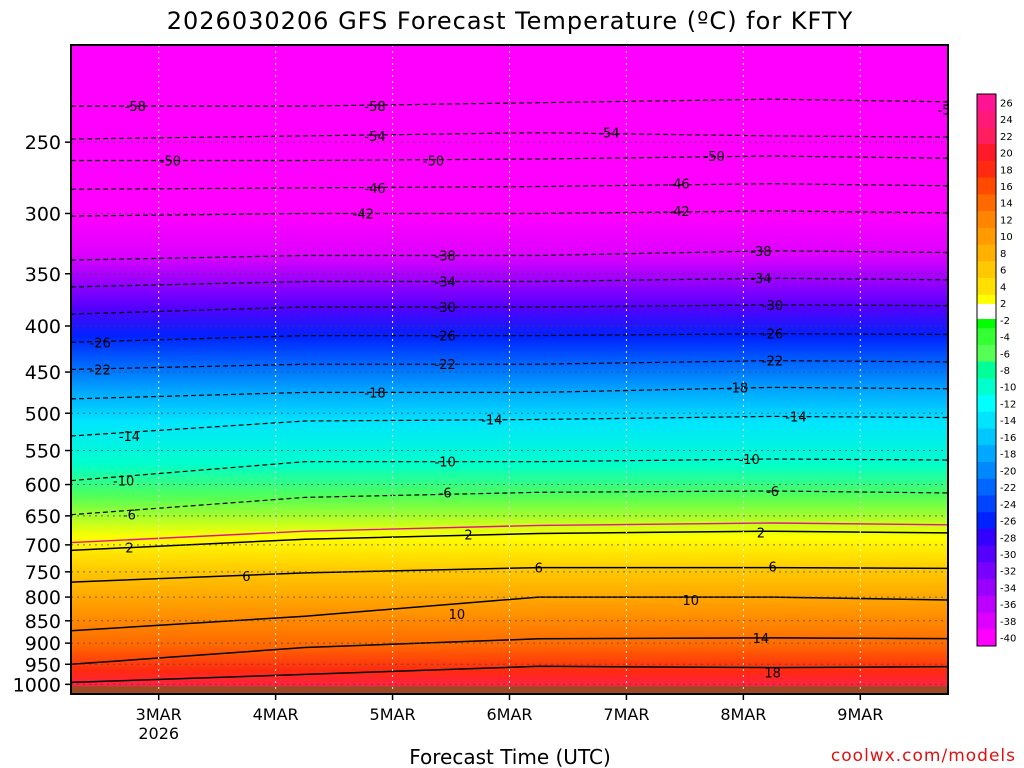 This screenshot has height=768, width=1024. I want to click on contour-label: -54, so click(608, 134).